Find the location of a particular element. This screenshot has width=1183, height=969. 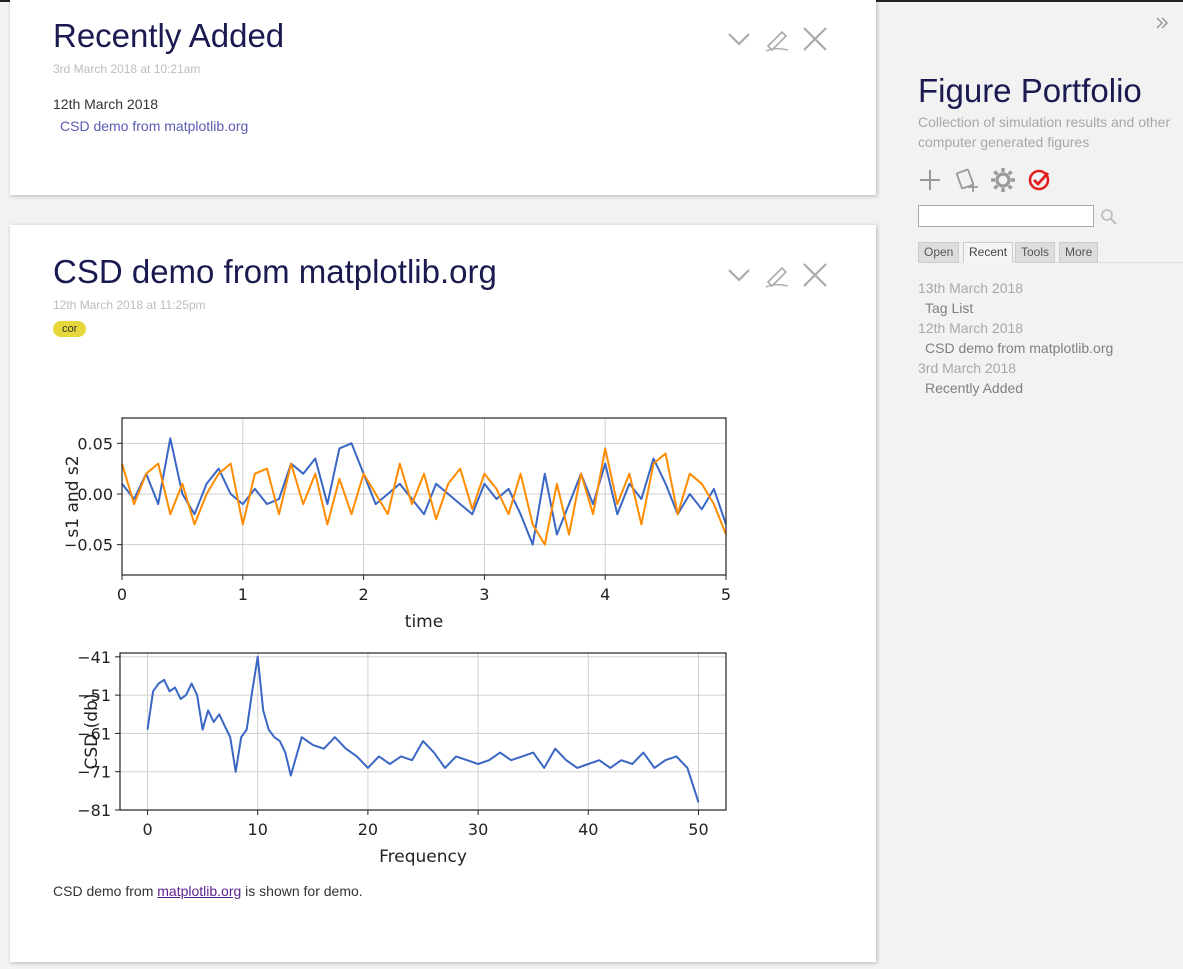

collapse-sidebar-button is located at coordinates (1162, 23).